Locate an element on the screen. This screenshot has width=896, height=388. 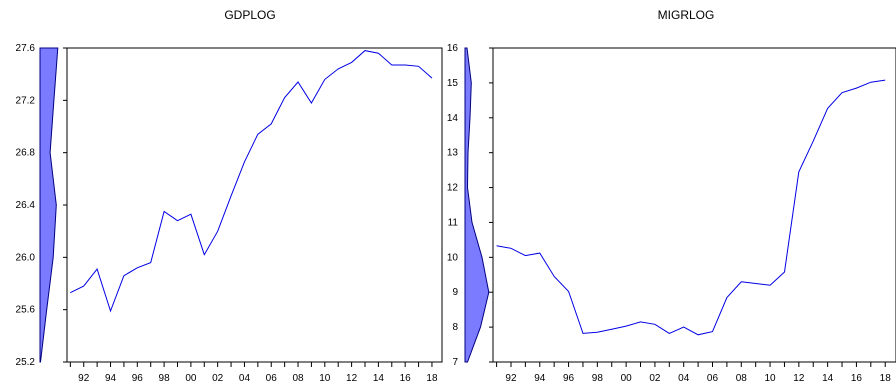
migrlog-x-tick-label: 14 is located at coordinates (828, 378).